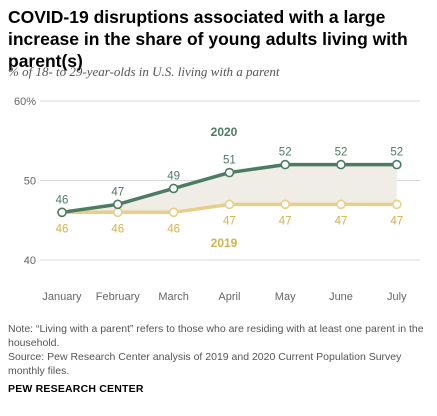 The height and width of the screenshot is (416, 437). Describe the element at coordinates (173, 176) in the screenshot. I see `data-label-2020: 49` at that location.